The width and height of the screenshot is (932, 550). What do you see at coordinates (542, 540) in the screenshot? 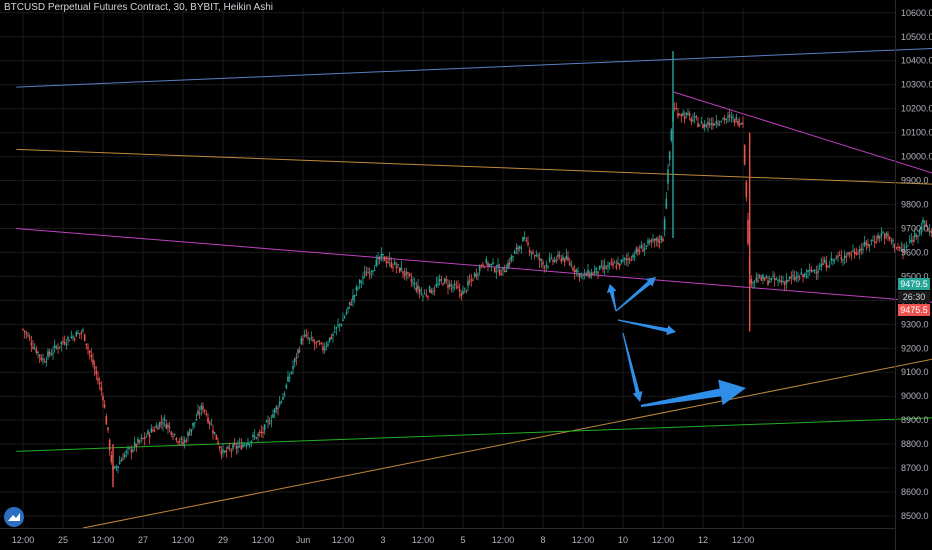
I see `x-tick-label: 8` at bounding box center [542, 540].